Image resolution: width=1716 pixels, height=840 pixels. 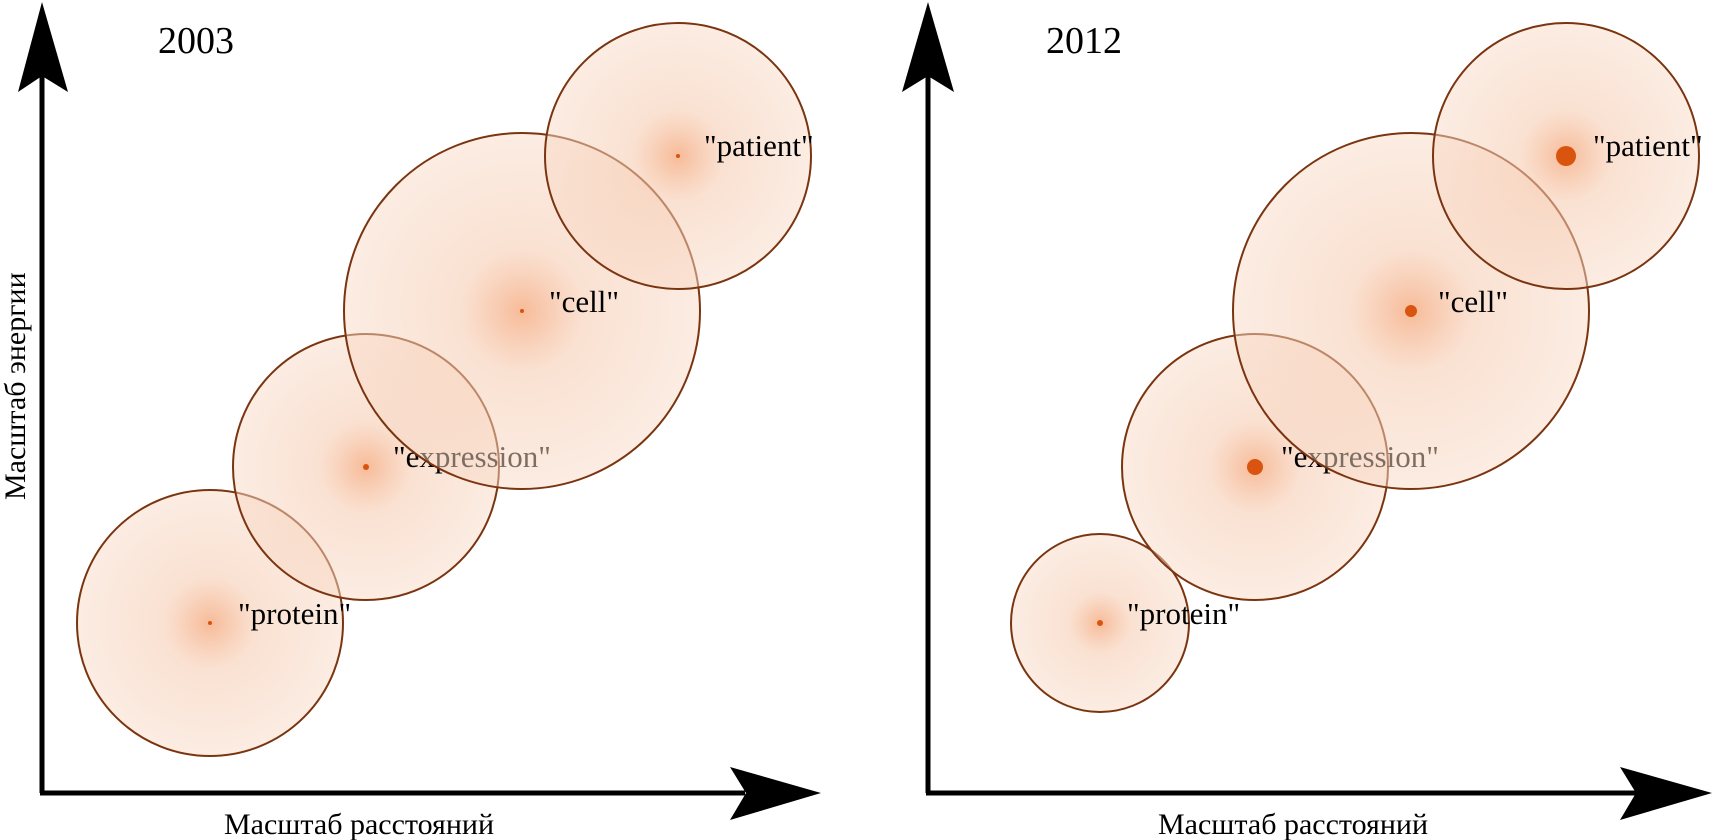 What do you see at coordinates (196, 41) in the screenshot?
I see `panel-title: 2003` at bounding box center [196, 41].